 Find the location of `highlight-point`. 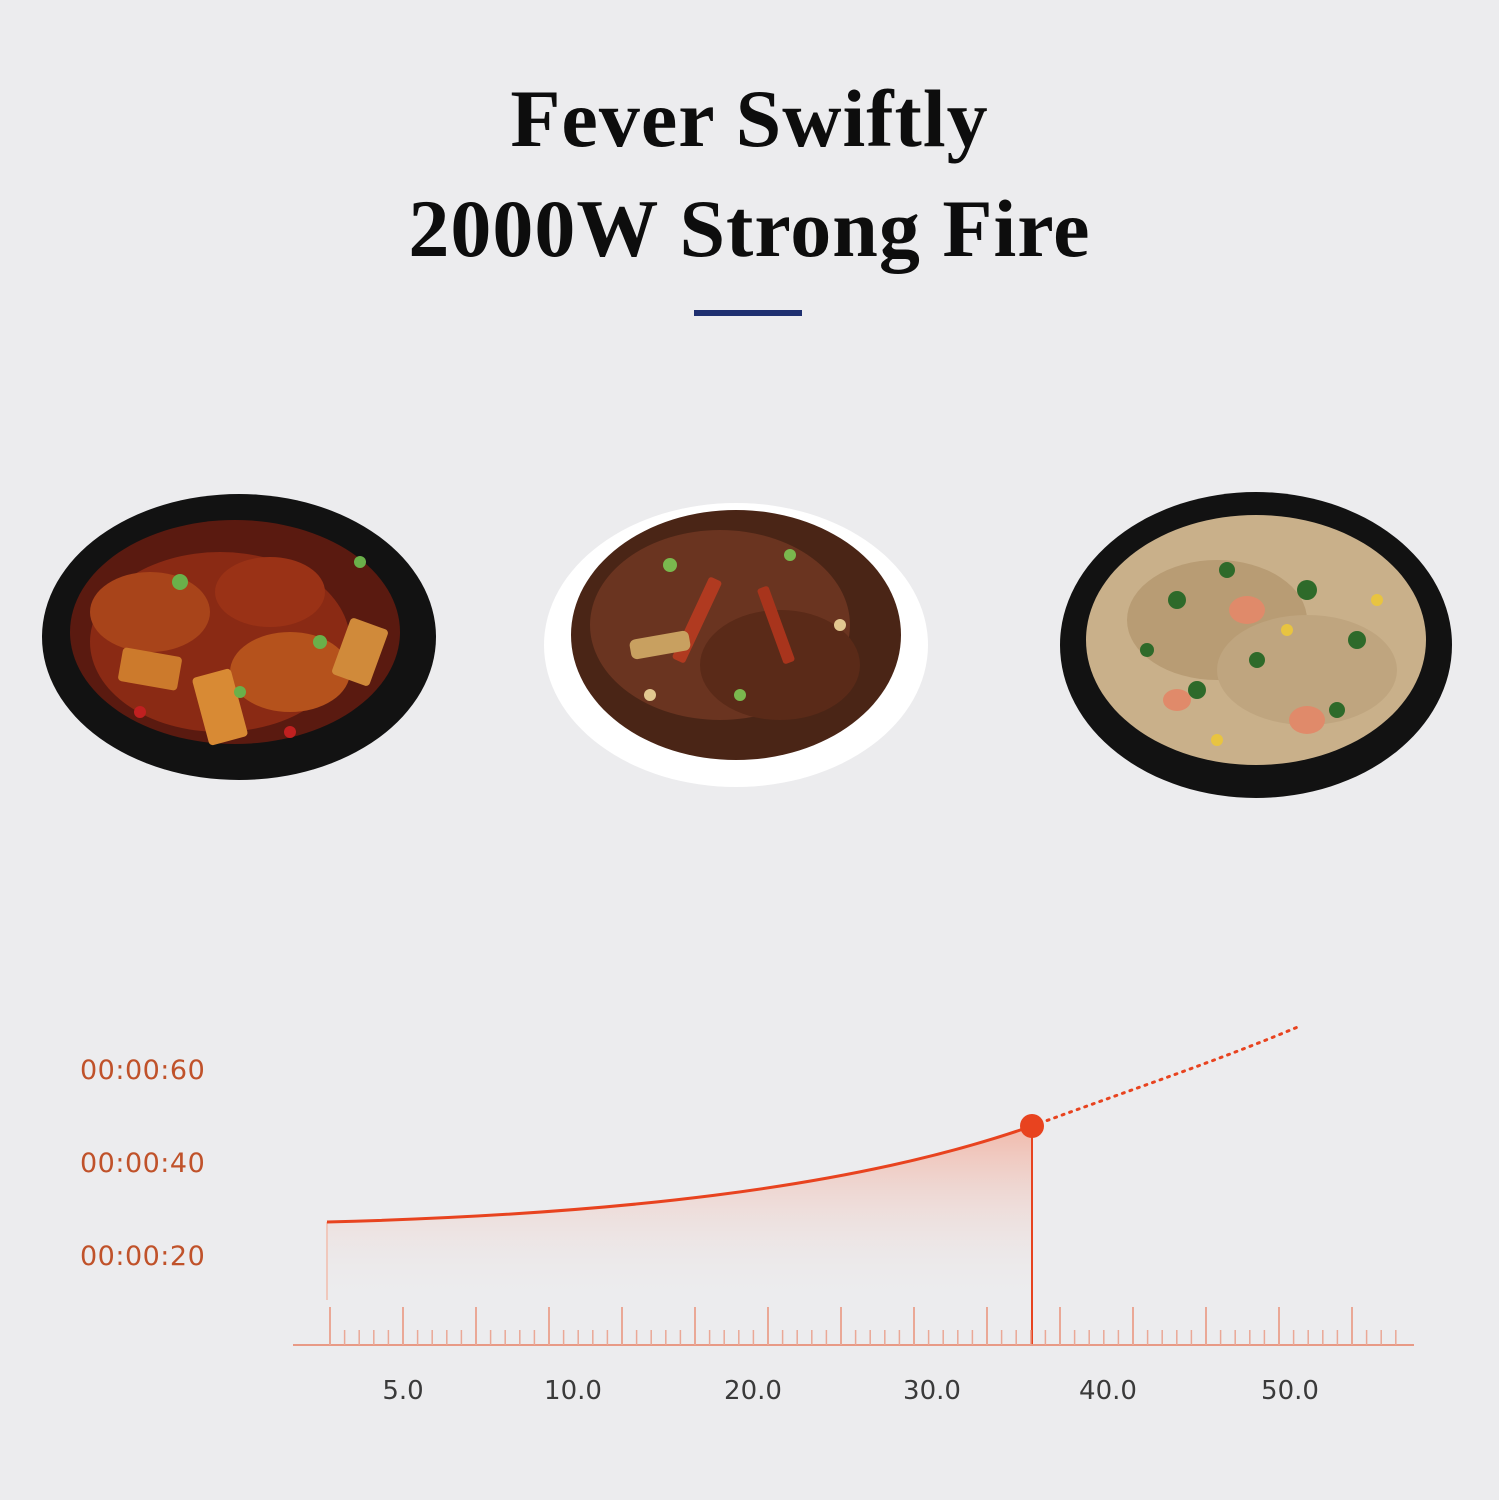

highlight-point is located at coordinates (1032, 1126).